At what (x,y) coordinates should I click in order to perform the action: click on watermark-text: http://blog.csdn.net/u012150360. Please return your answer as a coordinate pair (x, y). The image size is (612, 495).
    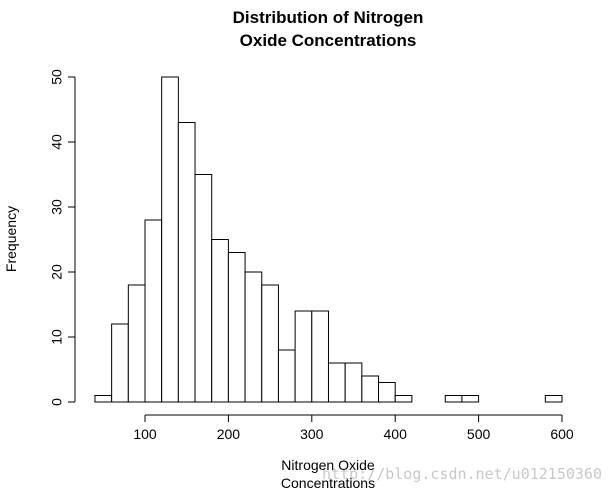
    Looking at the image, I should click on (462, 474).